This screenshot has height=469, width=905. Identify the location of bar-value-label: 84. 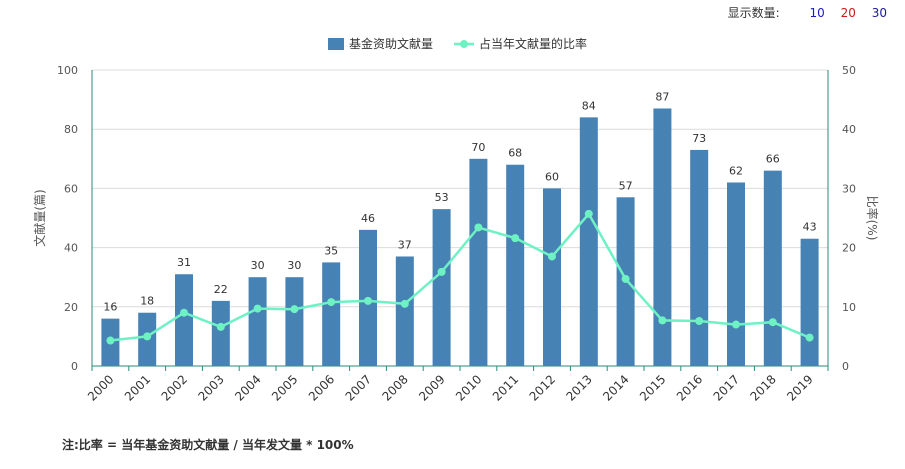
(589, 105).